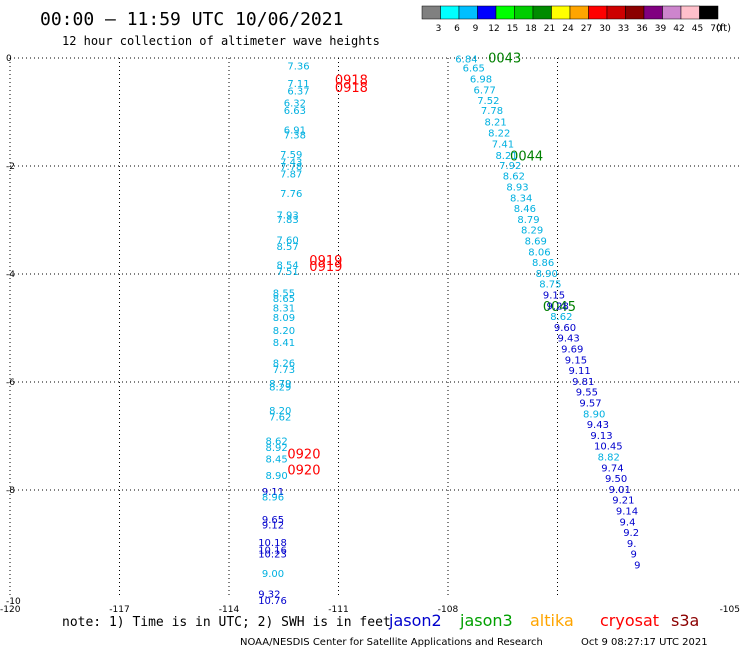  I want to click on wave-height-value: 9.00, so click(273, 574).